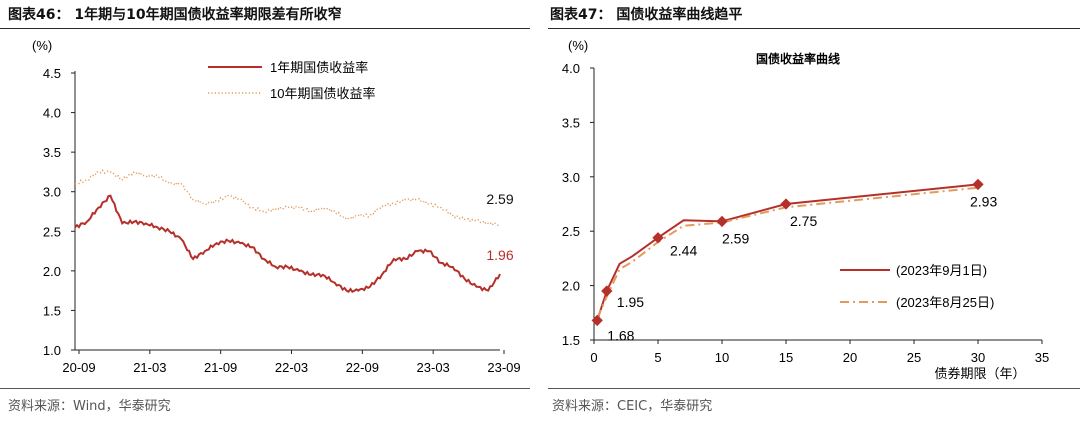 Image resolution: width=1080 pixels, height=424 pixels. Describe the element at coordinates (683, 251) in the screenshot. I see `right-data-label: 2.44` at that location.